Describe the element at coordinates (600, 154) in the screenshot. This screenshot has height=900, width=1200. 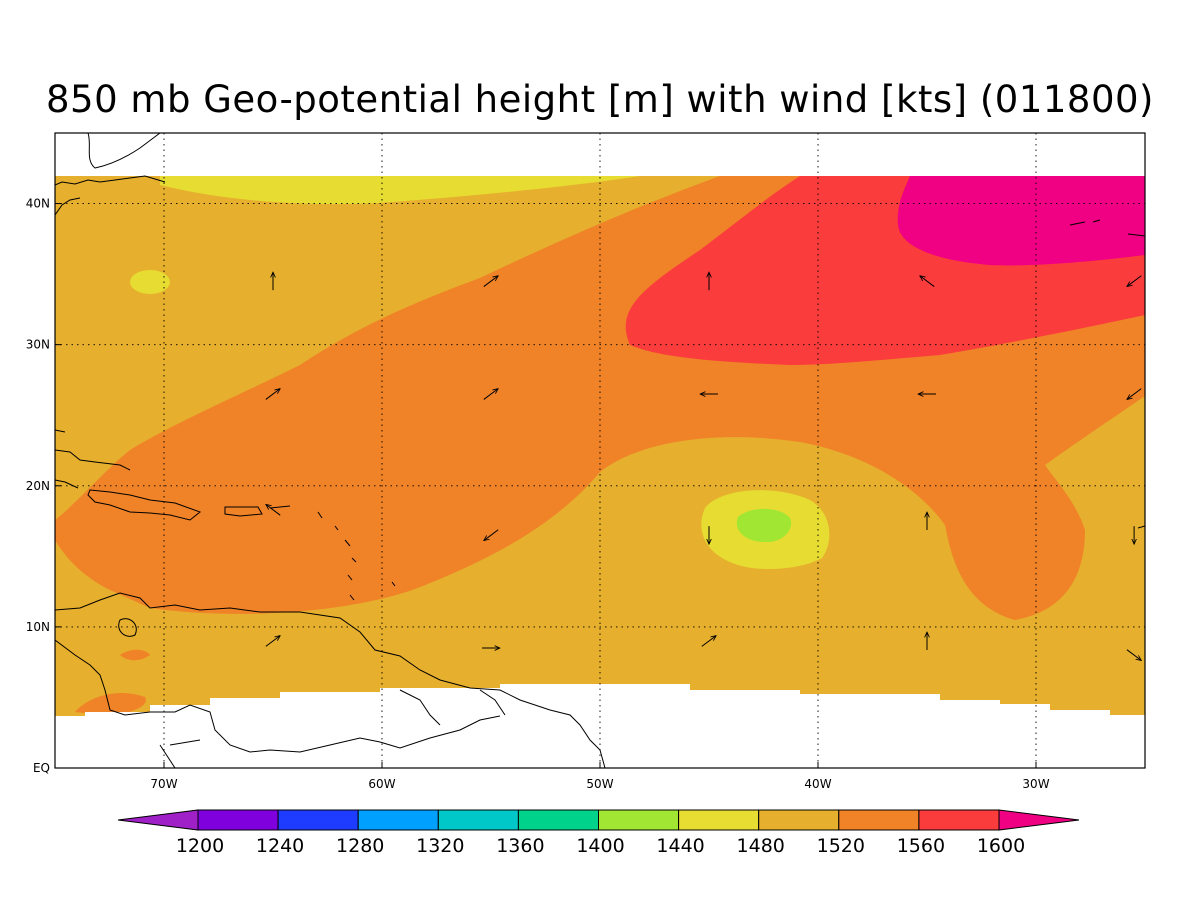
I see `no-data-north` at that location.